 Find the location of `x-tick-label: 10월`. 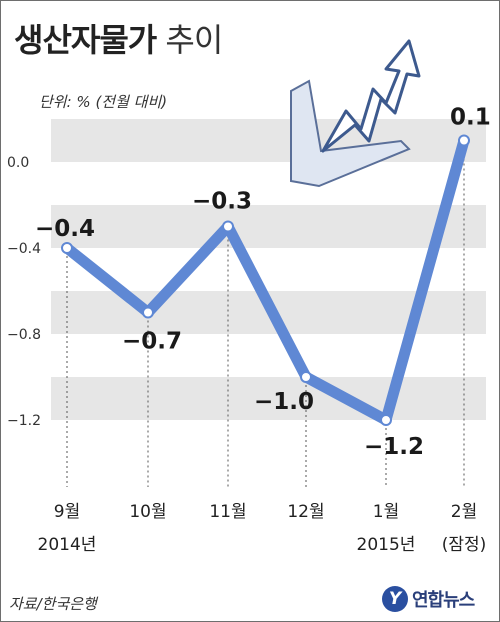

x-tick-label: 10월 is located at coordinates (147, 512).